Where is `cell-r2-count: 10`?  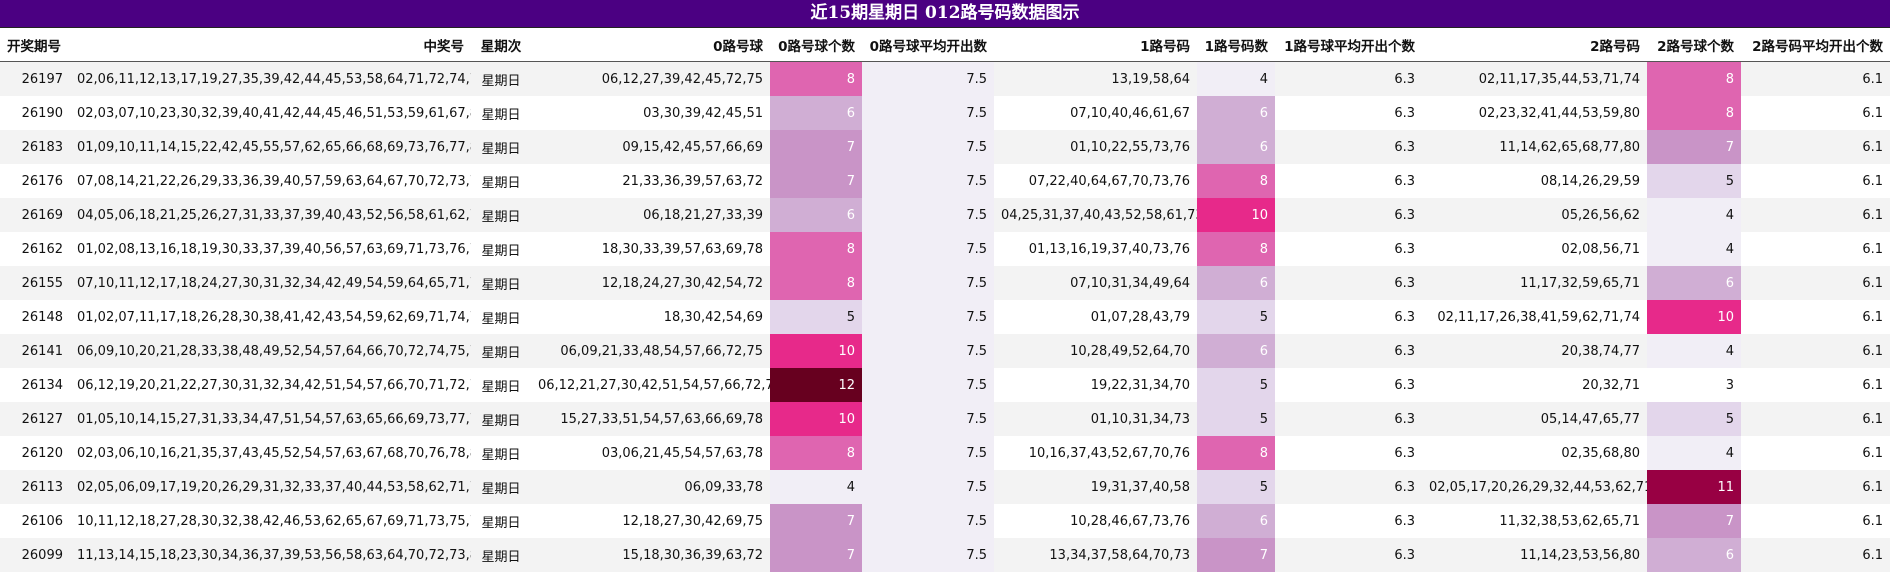
cell-r2-count: 10 is located at coordinates (1694, 317).